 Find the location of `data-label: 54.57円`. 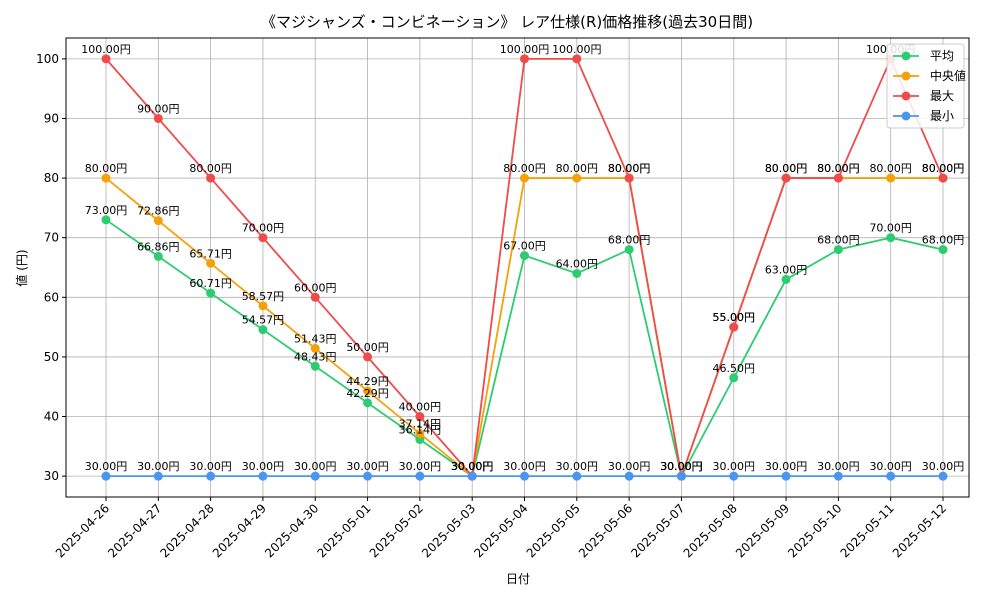

data-label: 54.57円 is located at coordinates (263, 320).